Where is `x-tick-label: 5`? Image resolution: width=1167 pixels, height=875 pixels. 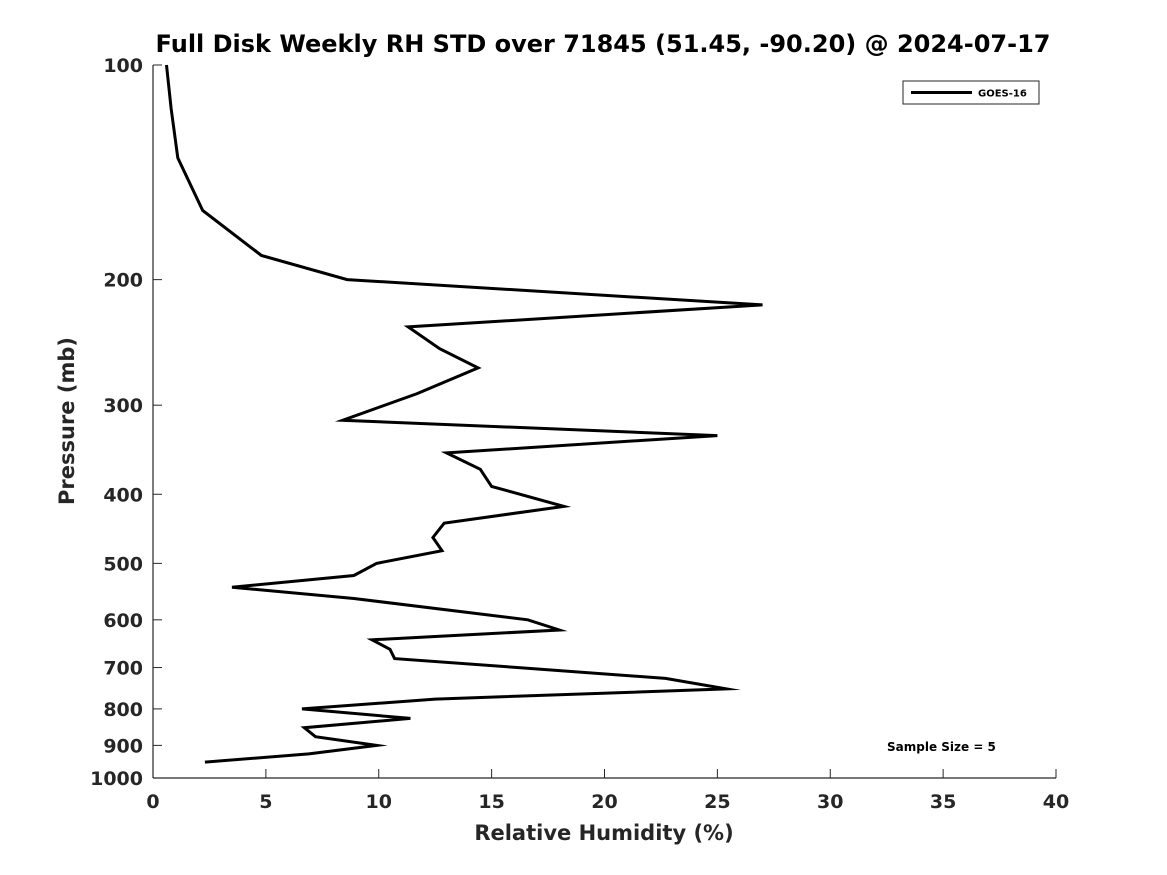 x-tick-label: 5 is located at coordinates (265, 802).